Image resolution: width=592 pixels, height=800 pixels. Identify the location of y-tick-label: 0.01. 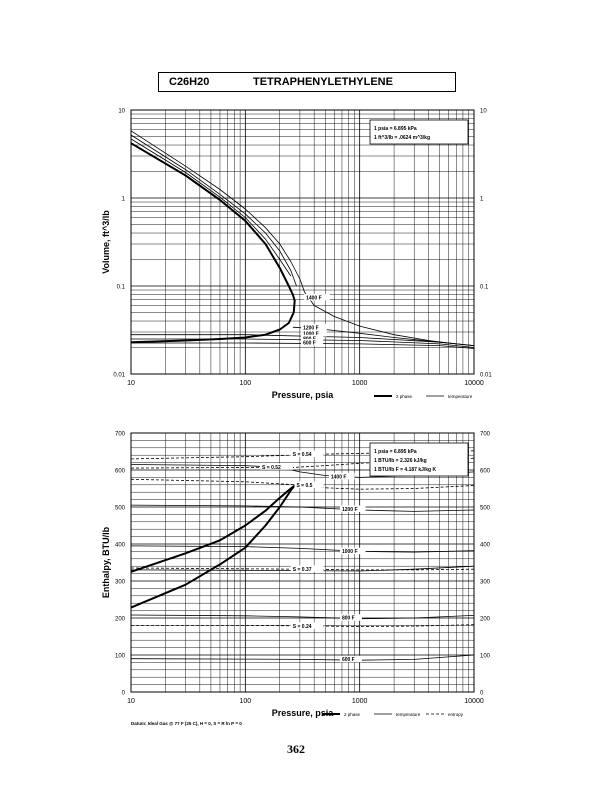
(119, 376).